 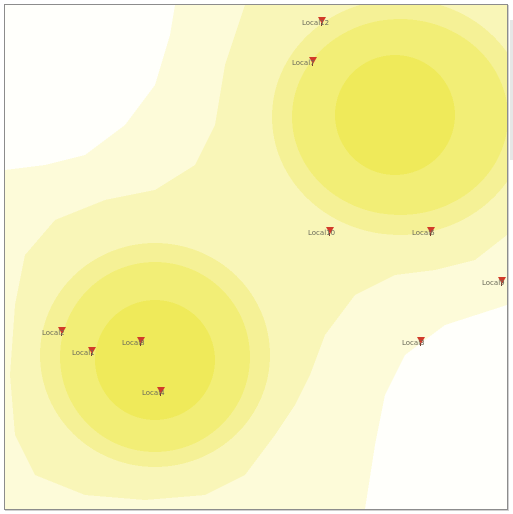 What do you see at coordinates (331, 232) in the screenshot?
I see `location-marker-local10` at bounding box center [331, 232].